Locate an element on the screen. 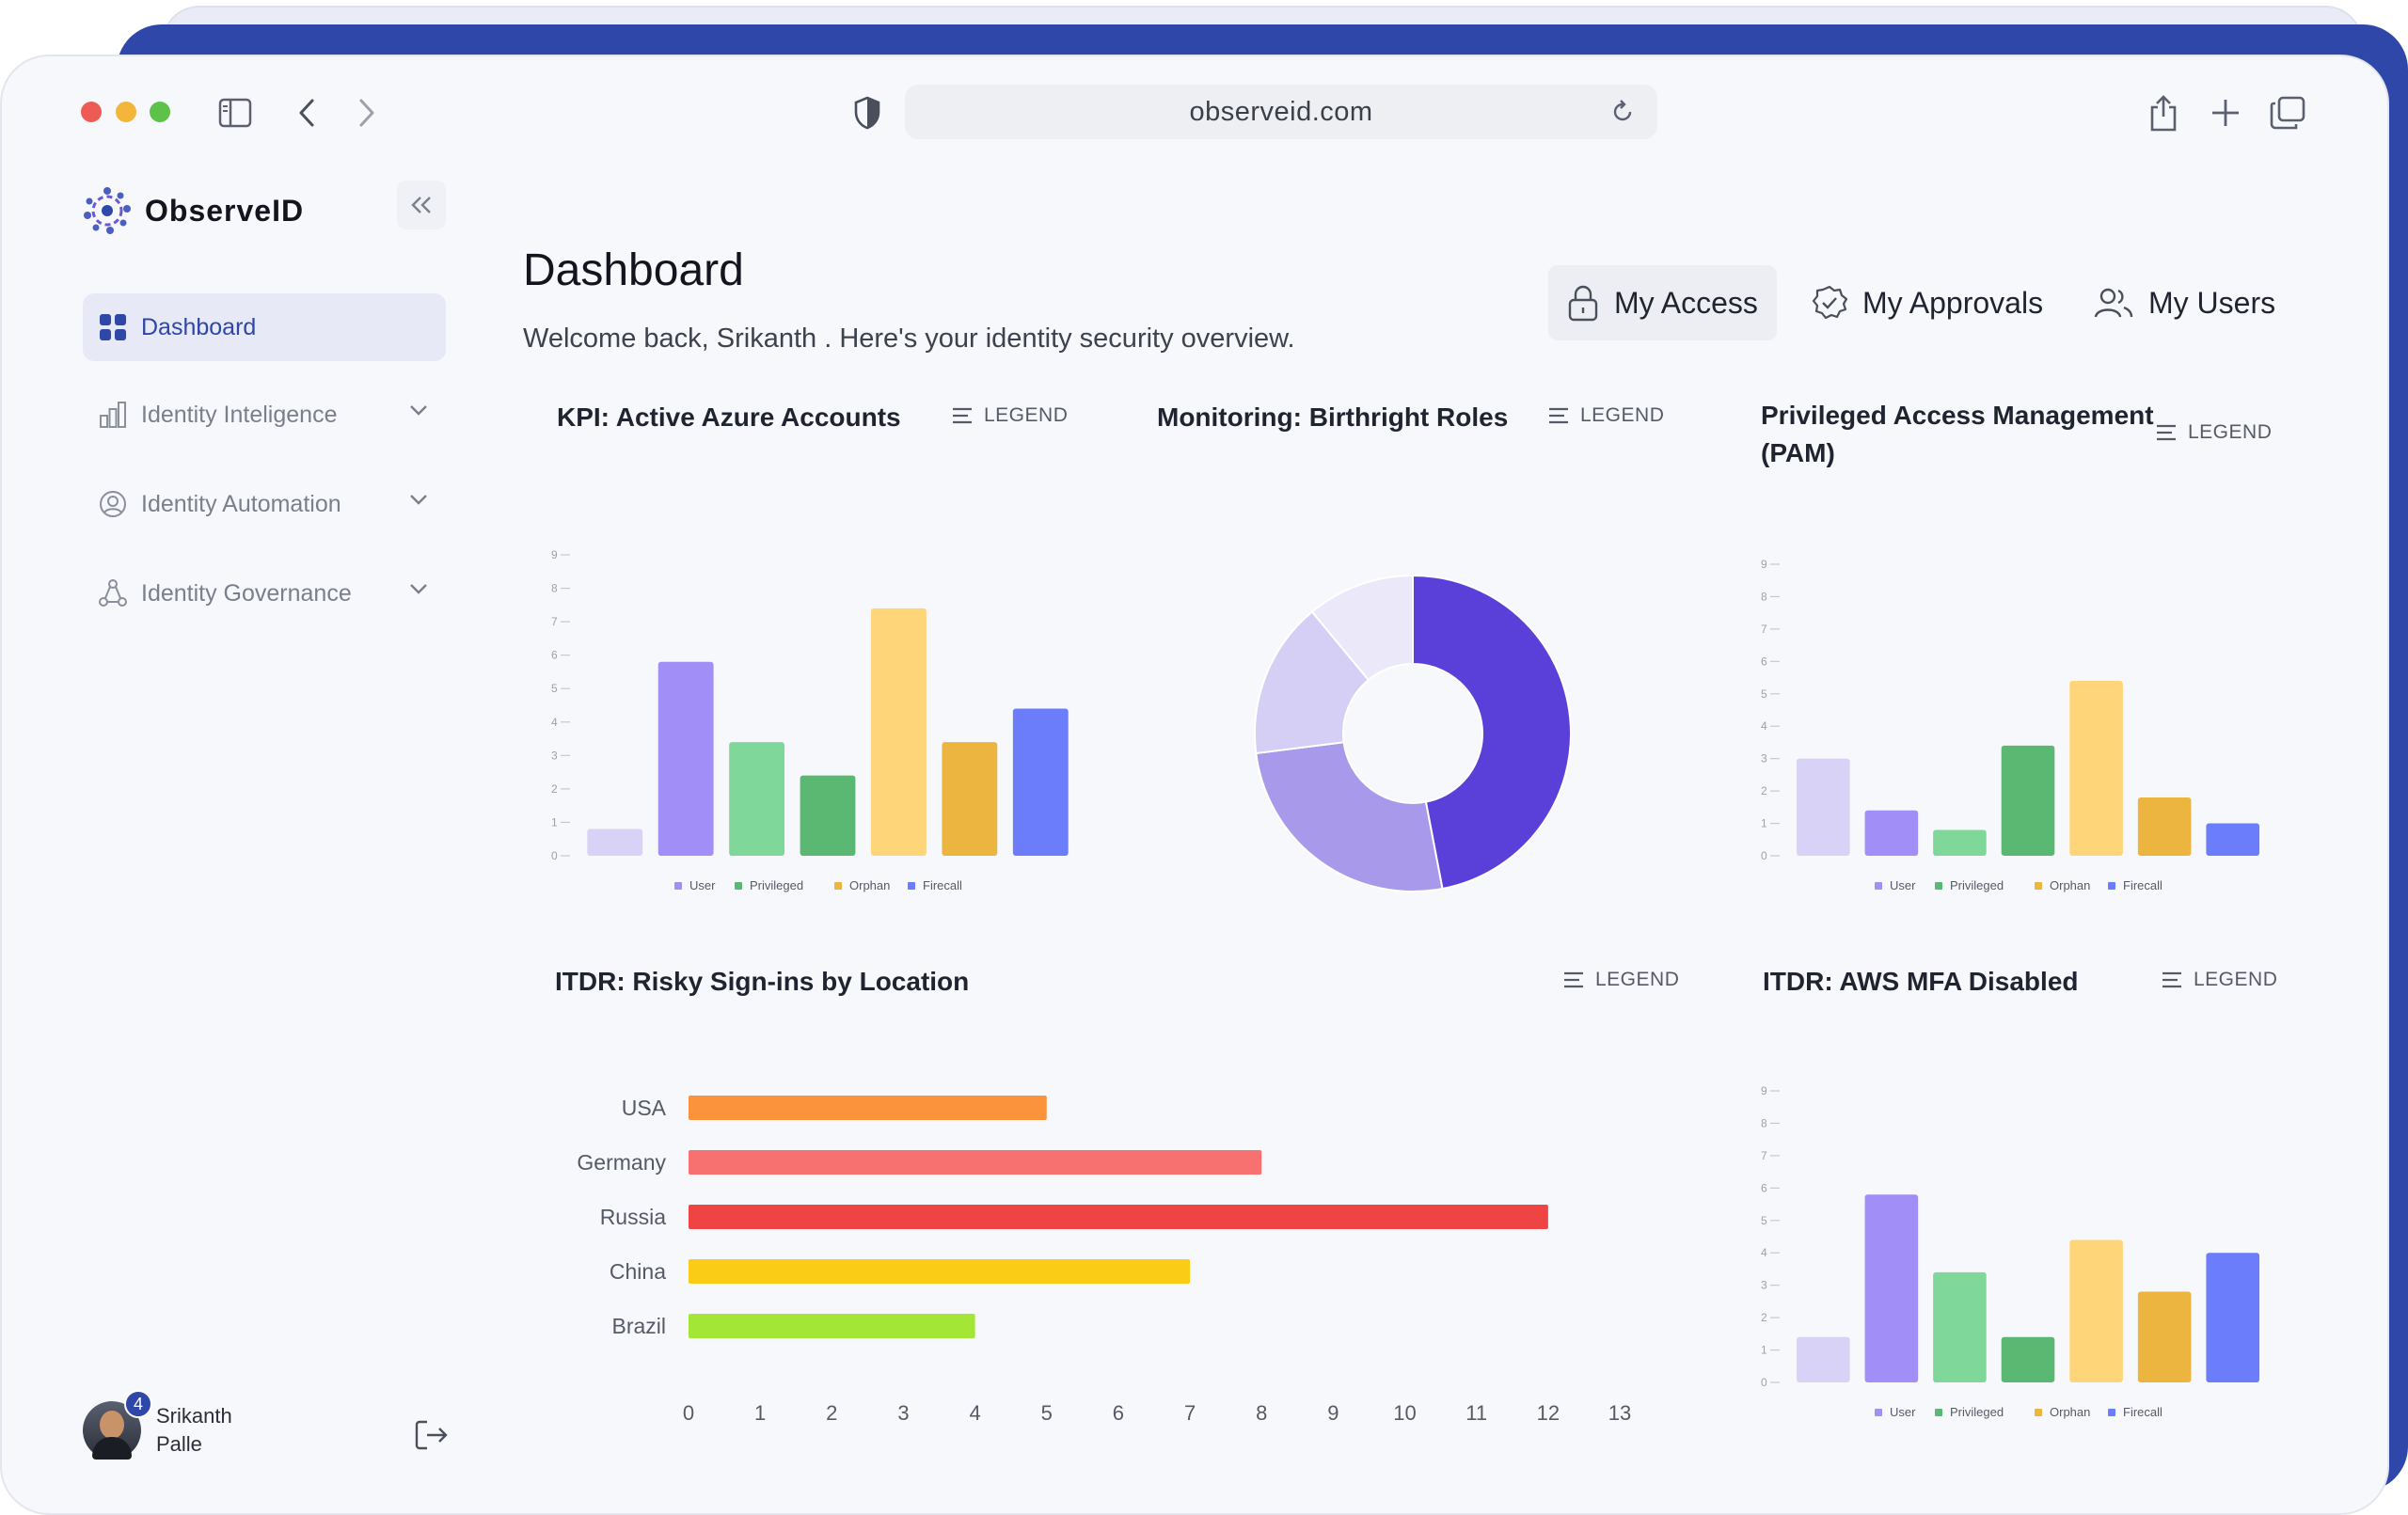 Image resolution: width=2408 pixels, height=1515 pixels. chevron-down-icon is located at coordinates (419, 589).